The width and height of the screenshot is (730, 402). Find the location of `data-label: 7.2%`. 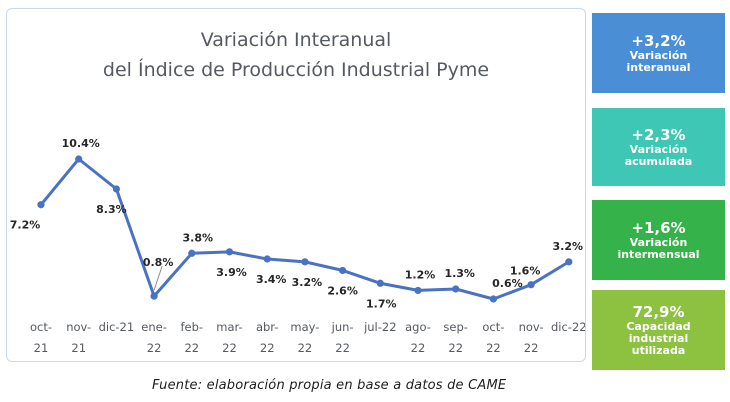

data-label: 7.2% is located at coordinates (25, 225).